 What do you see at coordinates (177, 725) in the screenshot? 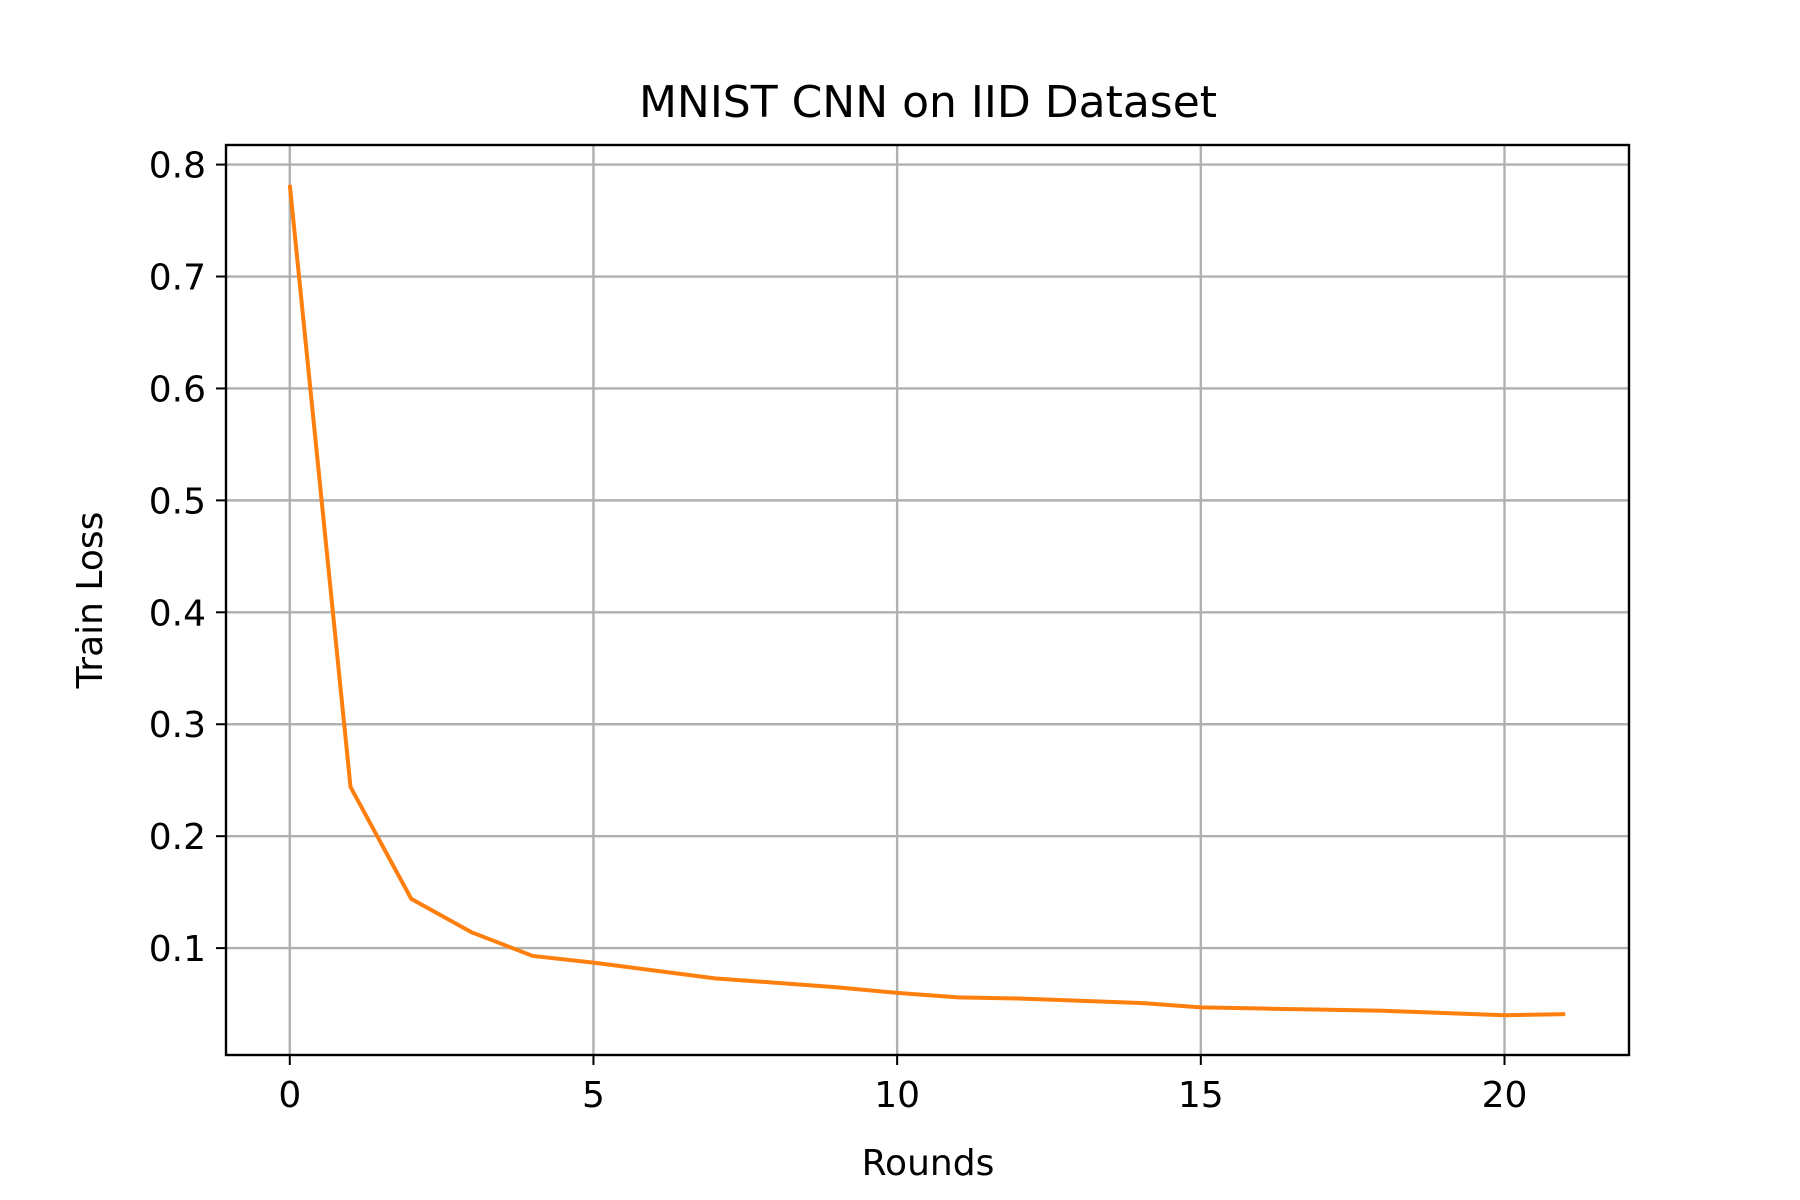
I see `y-tick-label: 0.3` at bounding box center [177, 725].